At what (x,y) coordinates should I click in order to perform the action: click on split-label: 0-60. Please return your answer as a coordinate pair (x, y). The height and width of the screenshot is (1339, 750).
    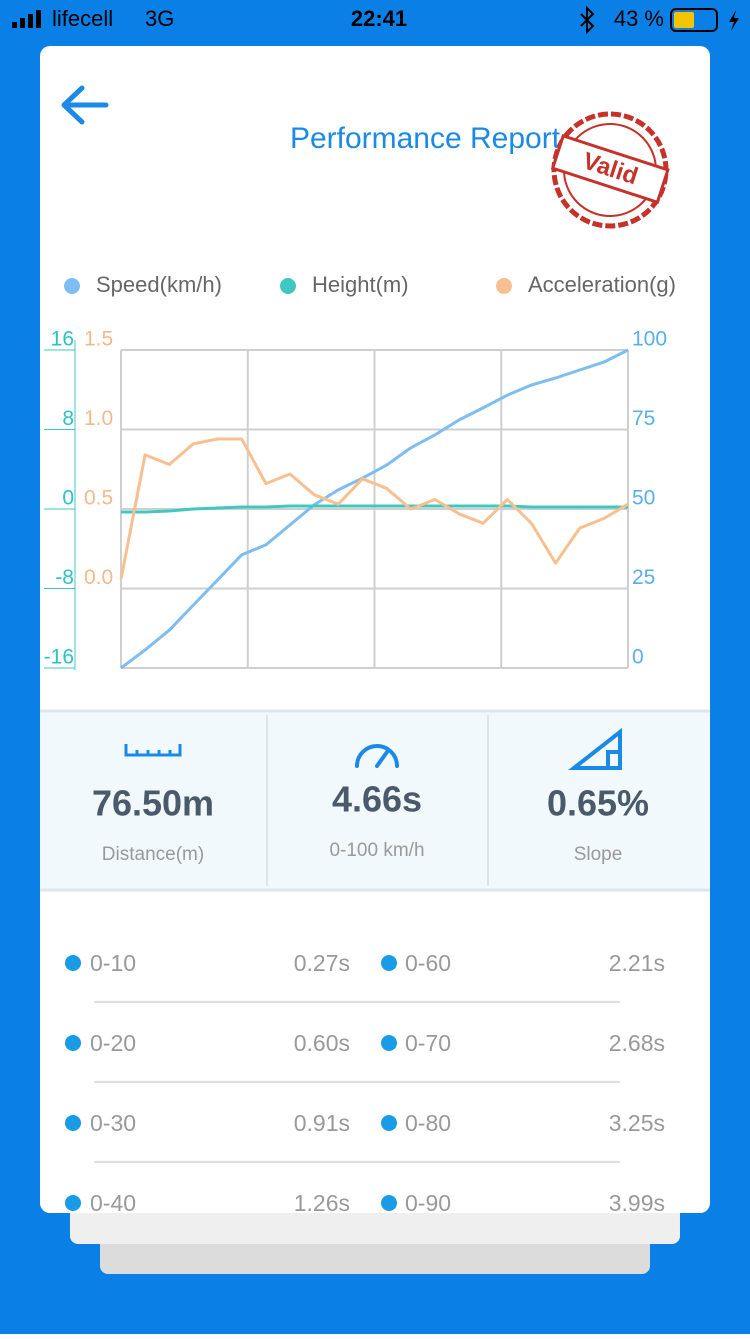
    Looking at the image, I should click on (428, 963).